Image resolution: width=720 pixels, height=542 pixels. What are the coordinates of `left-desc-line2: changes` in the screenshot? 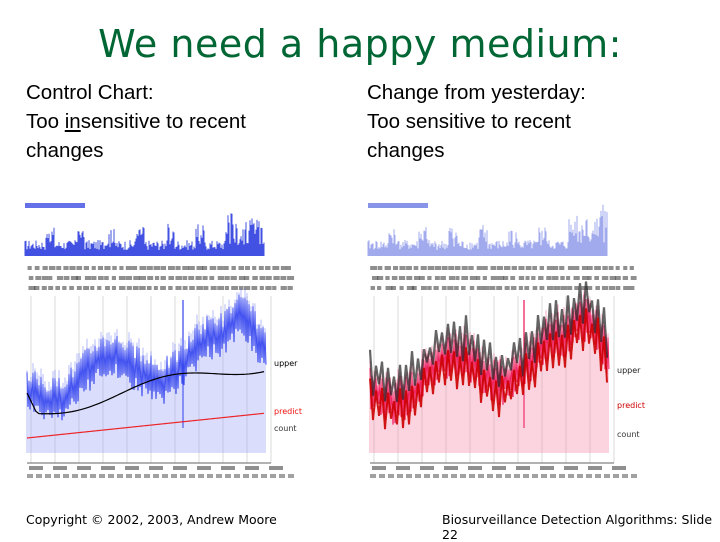 It's located at (65, 150).